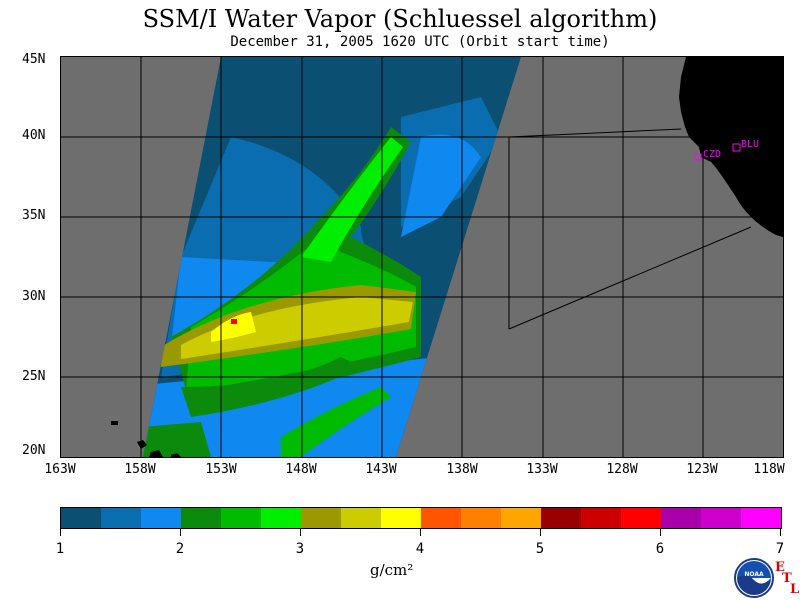 The width and height of the screenshot is (800, 600). Describe the element at coordinates (736, 147) in the screenshot. I see `station-blu` at that location.